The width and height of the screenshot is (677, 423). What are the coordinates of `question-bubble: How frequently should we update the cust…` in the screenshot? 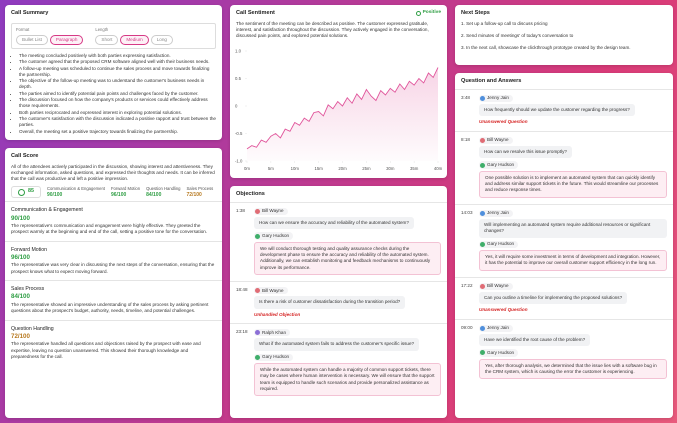 It's located at (557, 110).